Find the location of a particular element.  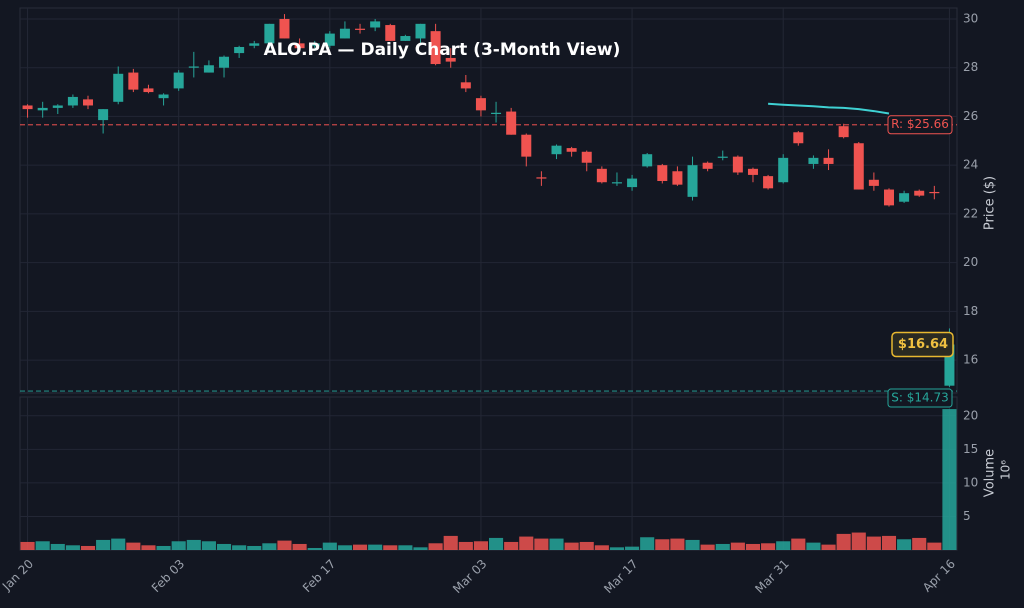

resistance-label-box is located at coordinates (920, 125).